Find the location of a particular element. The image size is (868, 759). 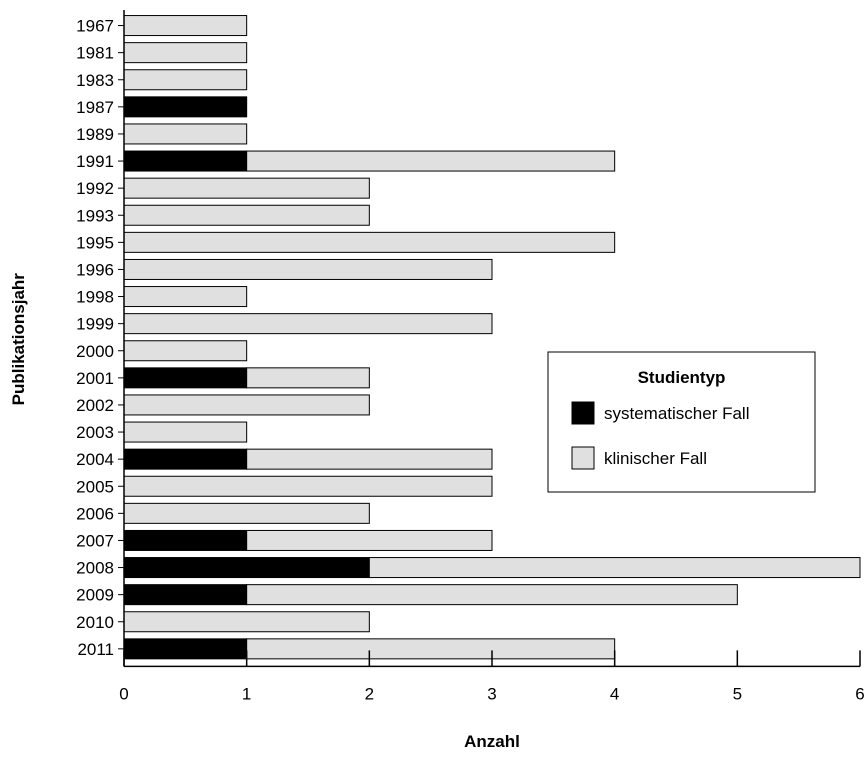

y-tick-label: 1993 is located at coordinates (95, 215).